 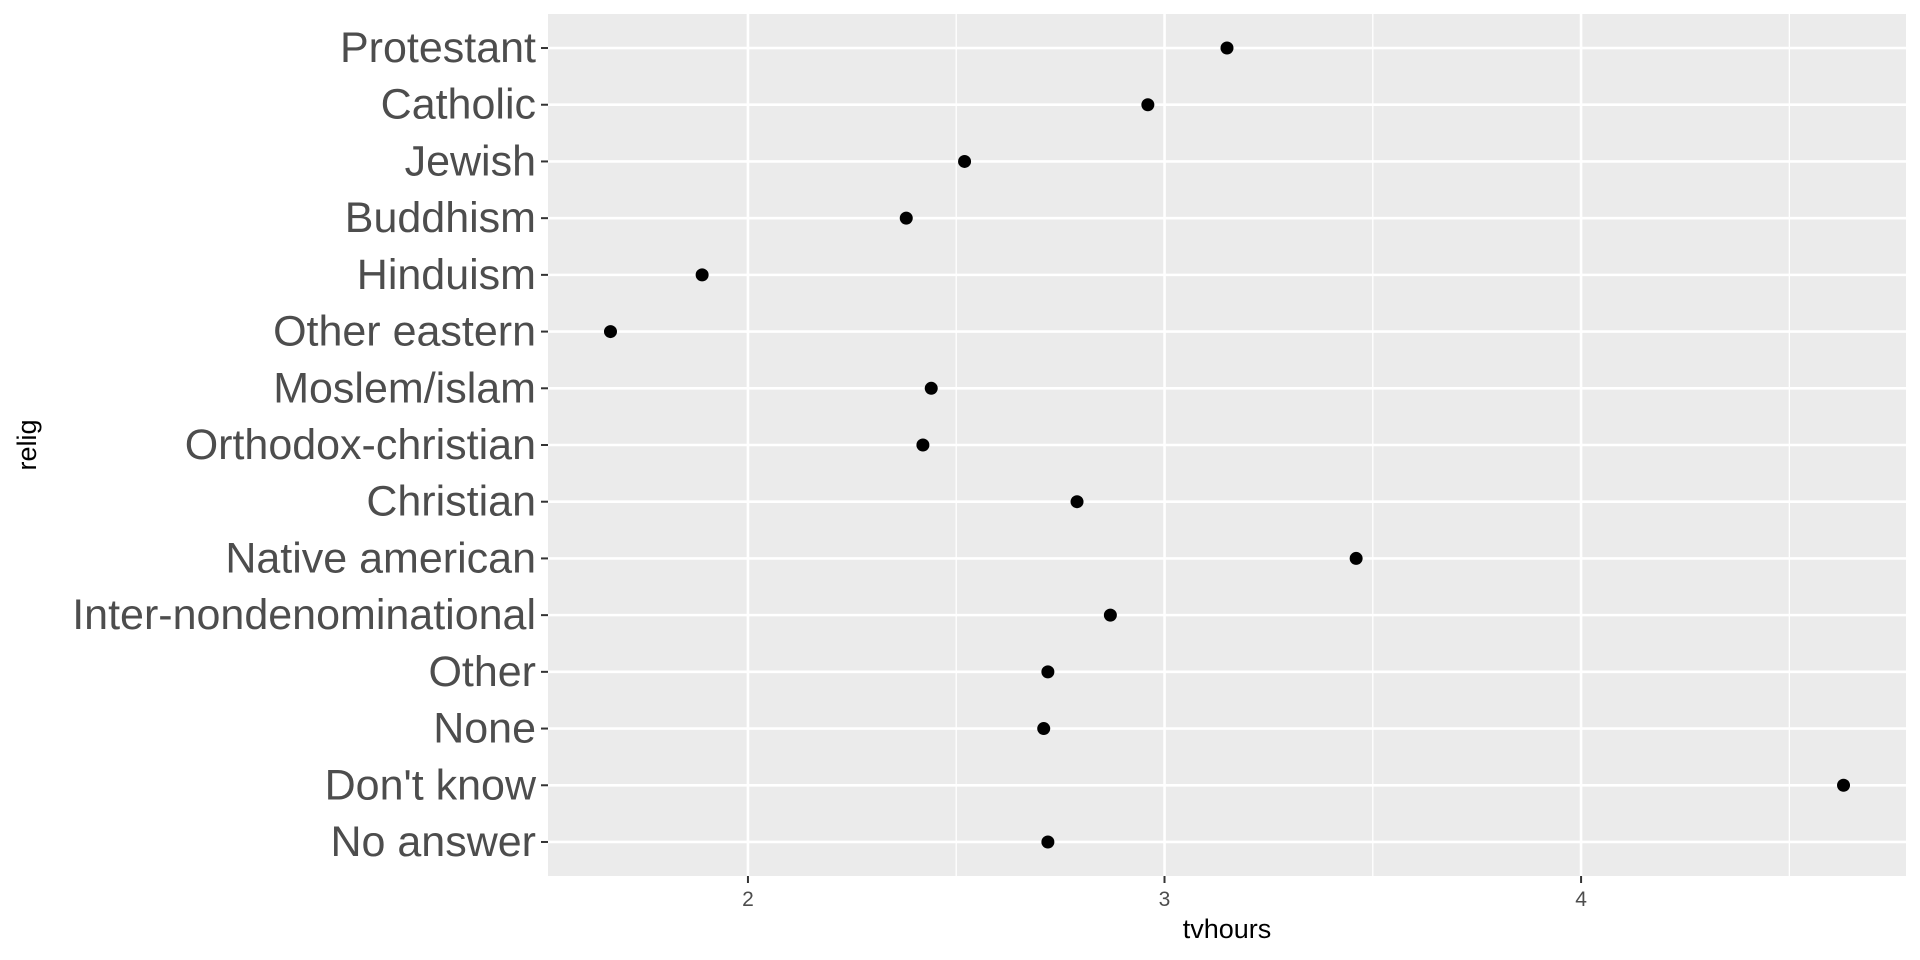 I want to click on x-tick-label: 4, so click(x=1581, y=899).